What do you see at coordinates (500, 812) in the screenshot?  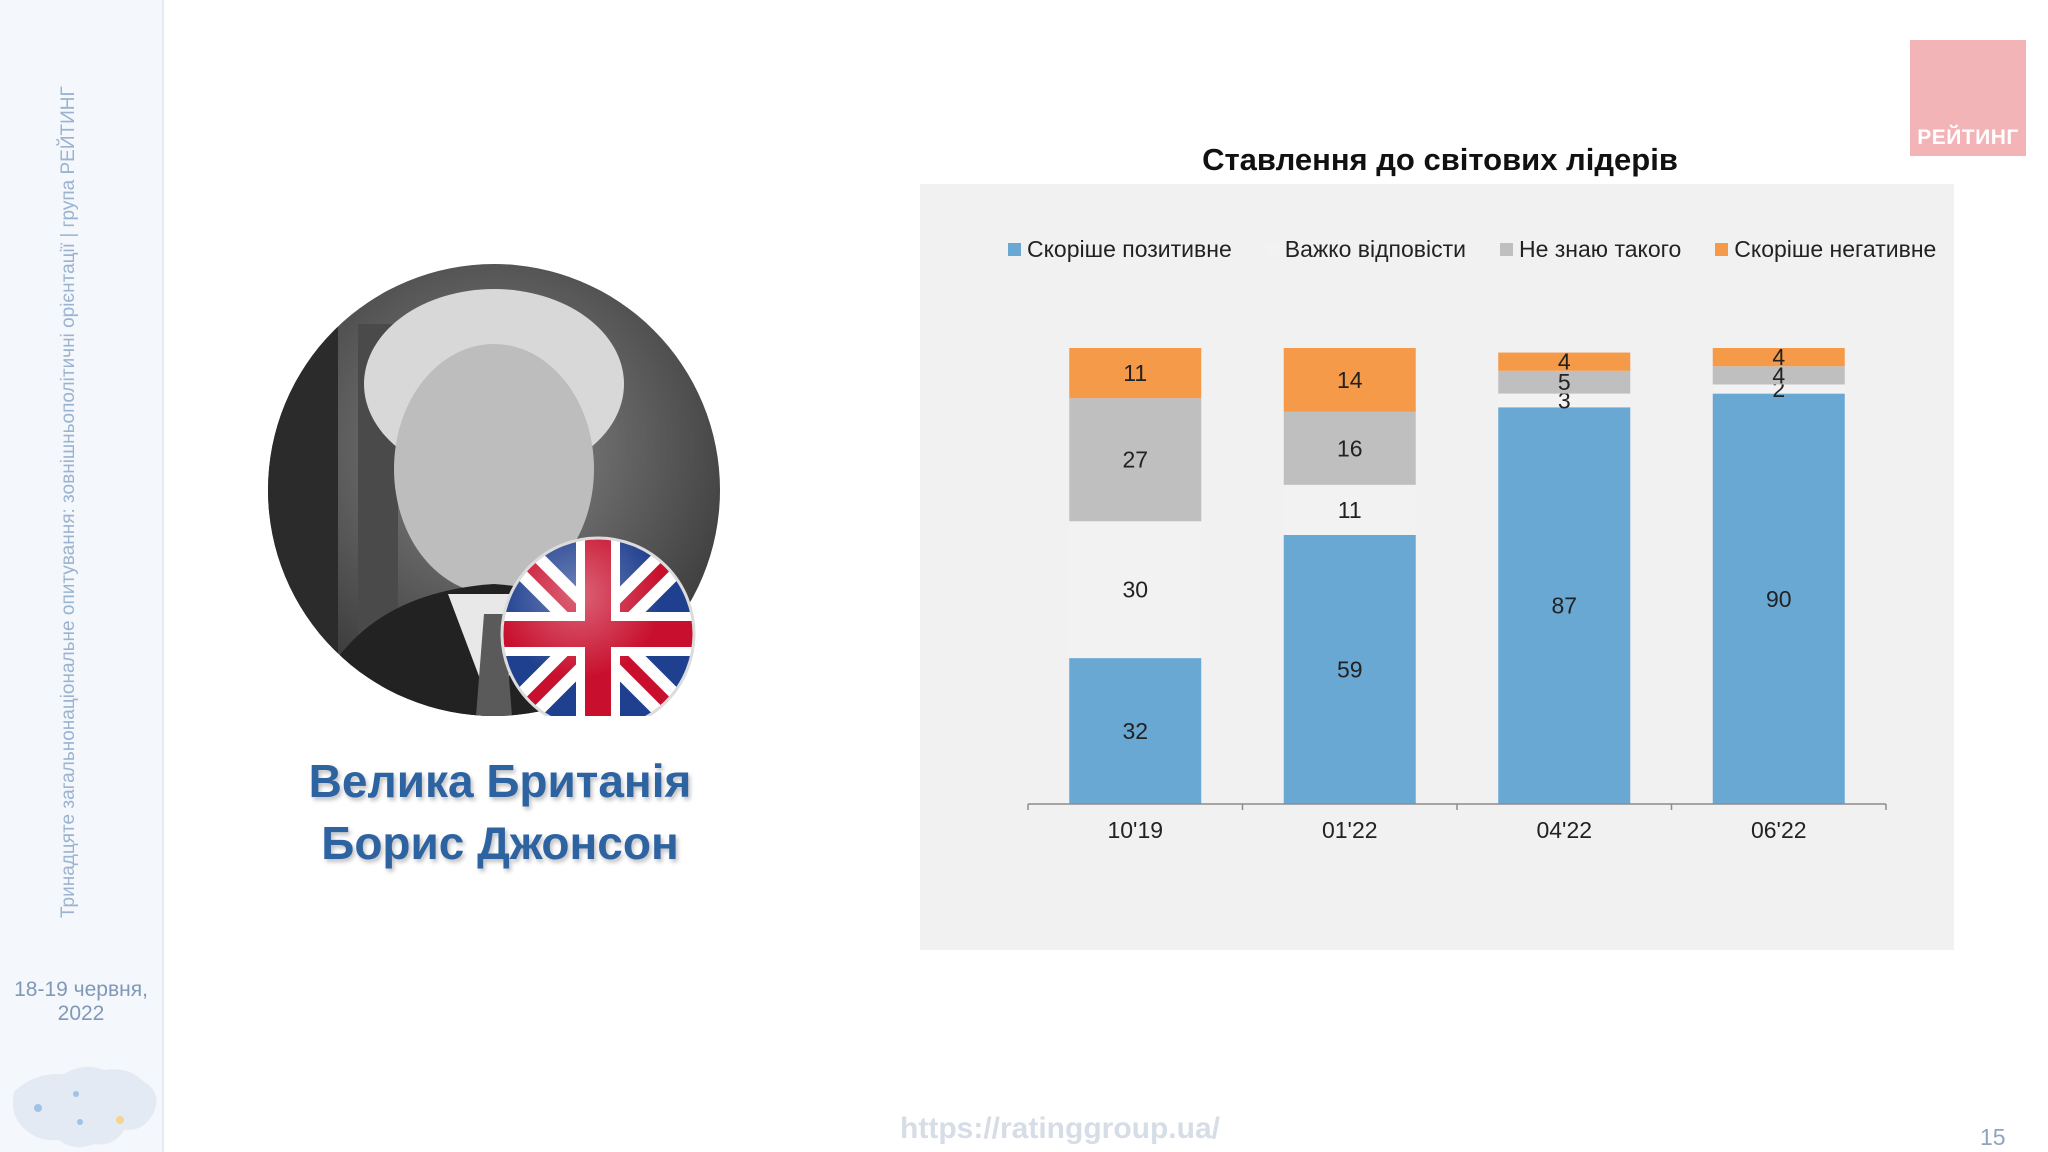 I see `leader-caption: Велика Британія Борис Джонсон` at bounding box center [500, 812].